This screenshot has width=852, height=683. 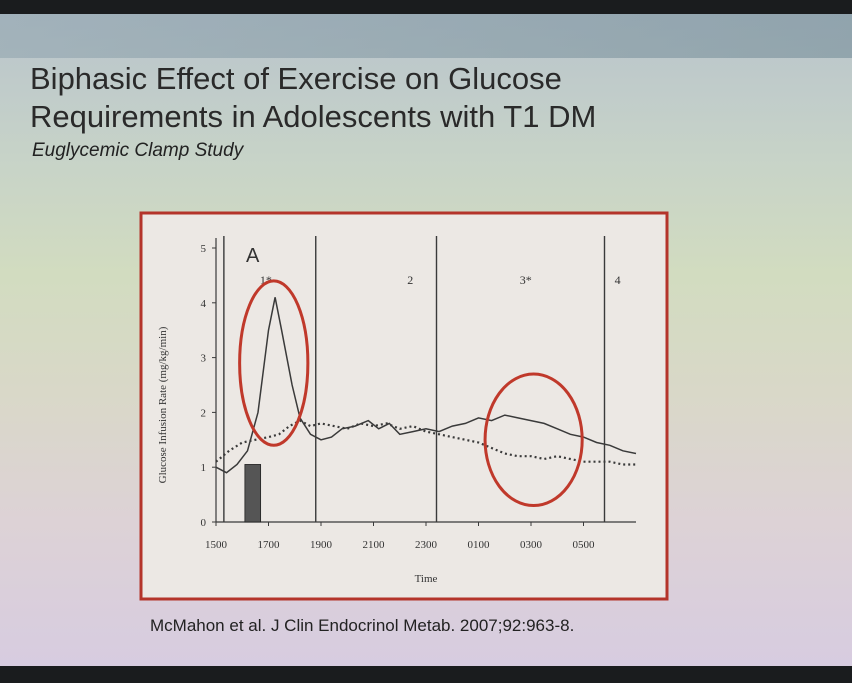 What do you see at coordinates (526, 280) in the screenshot?
I see `period-label: 3*` at bounding box center [526, 280].